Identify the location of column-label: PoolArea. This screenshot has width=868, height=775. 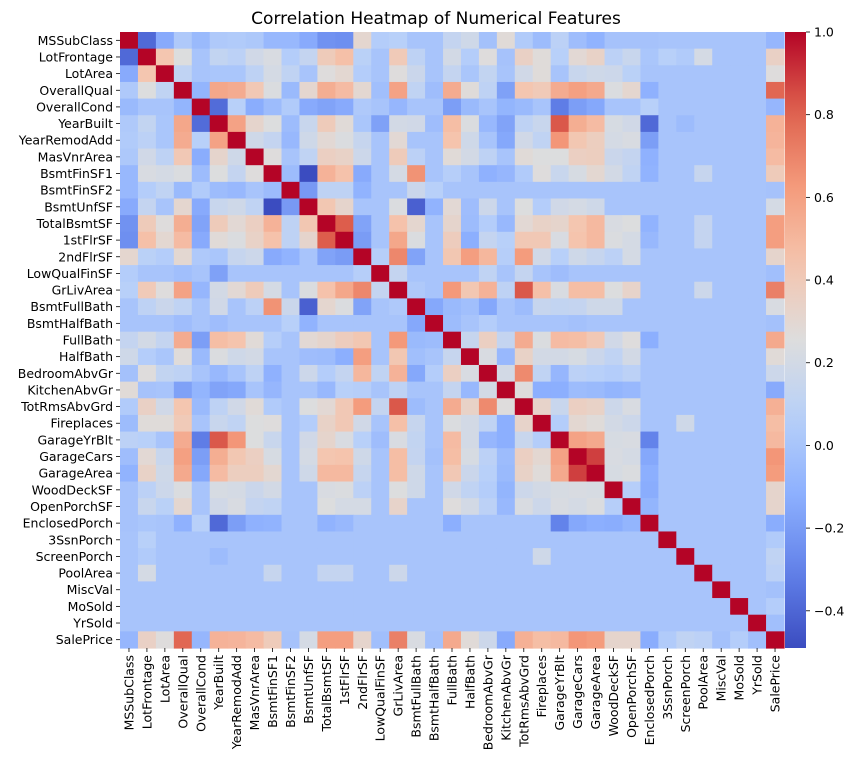
(703, 682).